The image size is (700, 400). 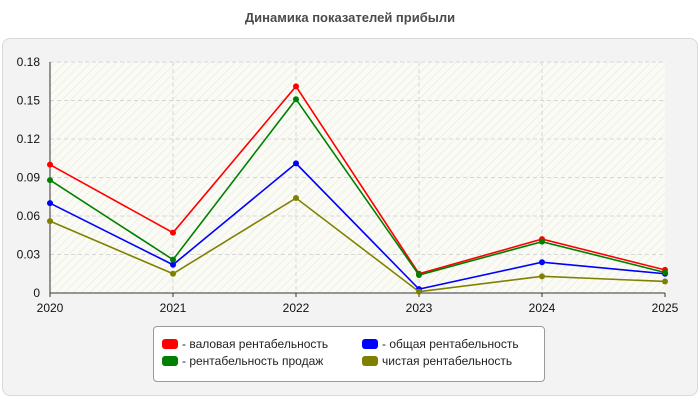 What do you see at coordinates (665, 308) in the screenshot?
I see `x-tick-label: 2025` at bounding box center [665, 308].